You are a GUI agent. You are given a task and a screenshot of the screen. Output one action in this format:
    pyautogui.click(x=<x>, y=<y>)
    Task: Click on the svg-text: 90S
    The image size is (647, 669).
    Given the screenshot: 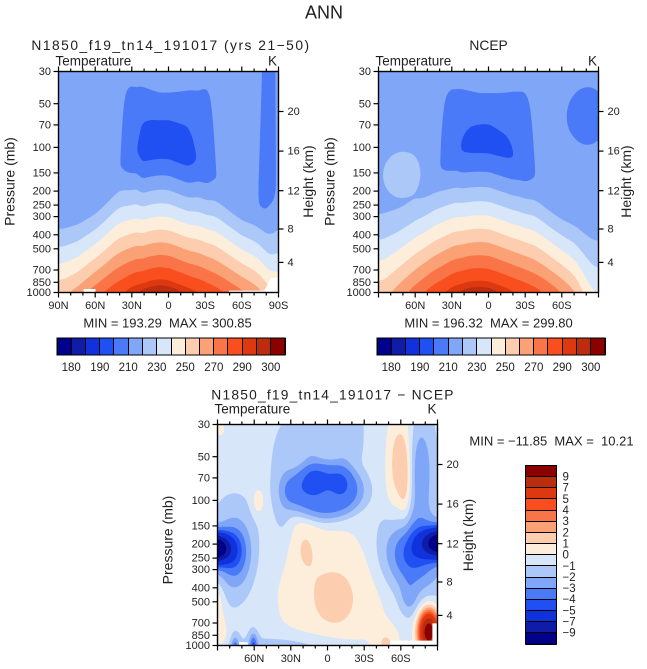 What is the action you would take?
    pyautogui.click(x=279, y=306)
    